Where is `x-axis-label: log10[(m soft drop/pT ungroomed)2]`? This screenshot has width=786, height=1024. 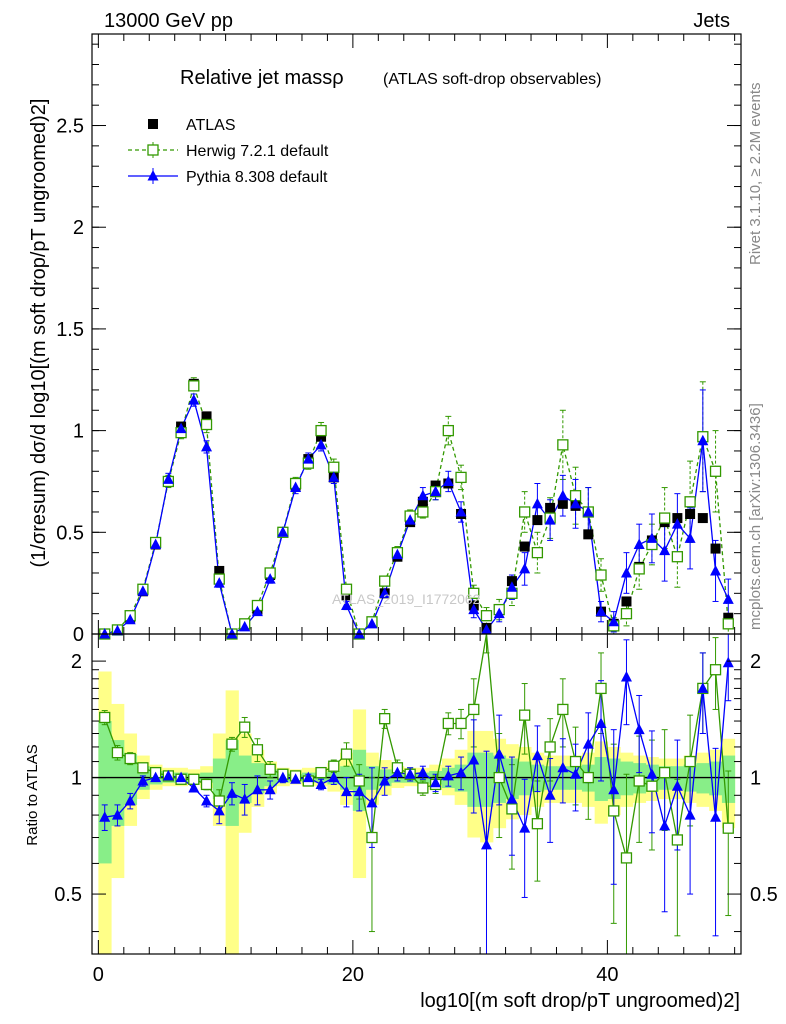
x-axis-label: log10[(m soft drop/pT ungroomed)2] is located at coordinates (580, 1001).